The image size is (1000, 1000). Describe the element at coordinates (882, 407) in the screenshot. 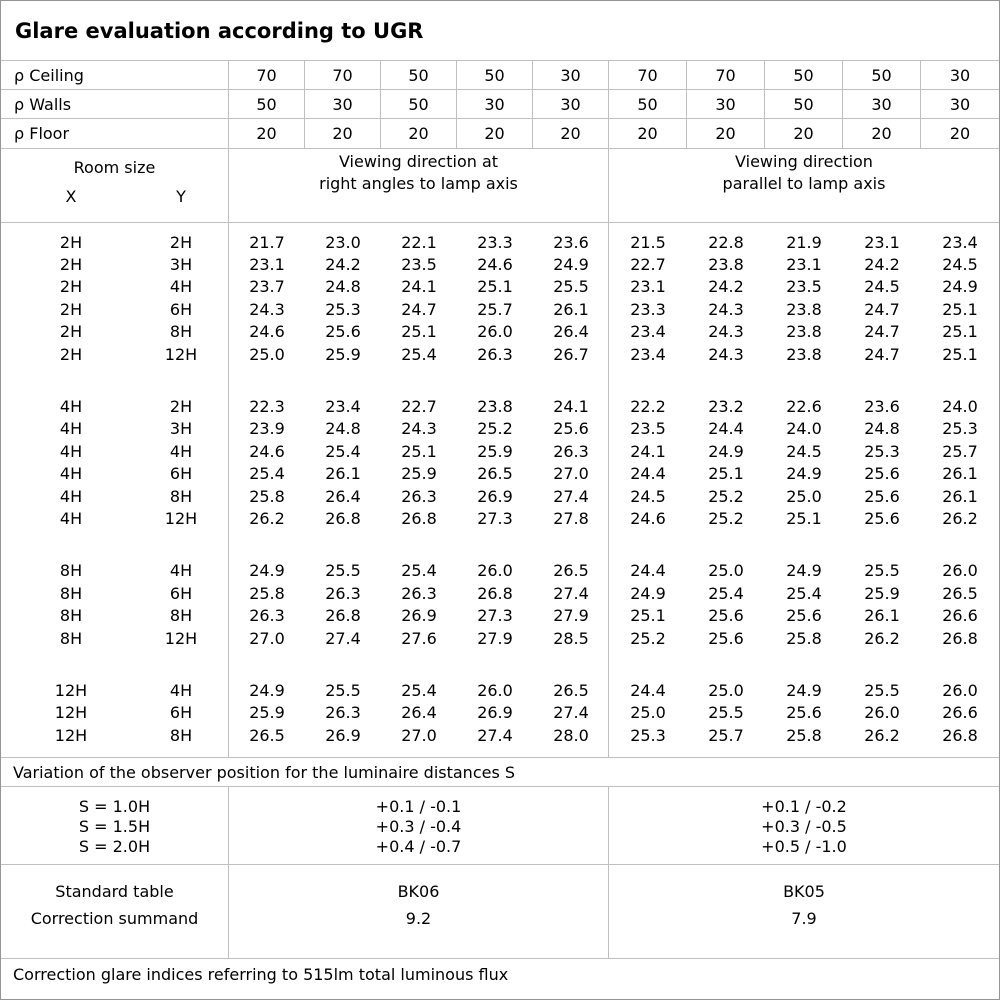

I see `ugr-value: 23.6` at that location.